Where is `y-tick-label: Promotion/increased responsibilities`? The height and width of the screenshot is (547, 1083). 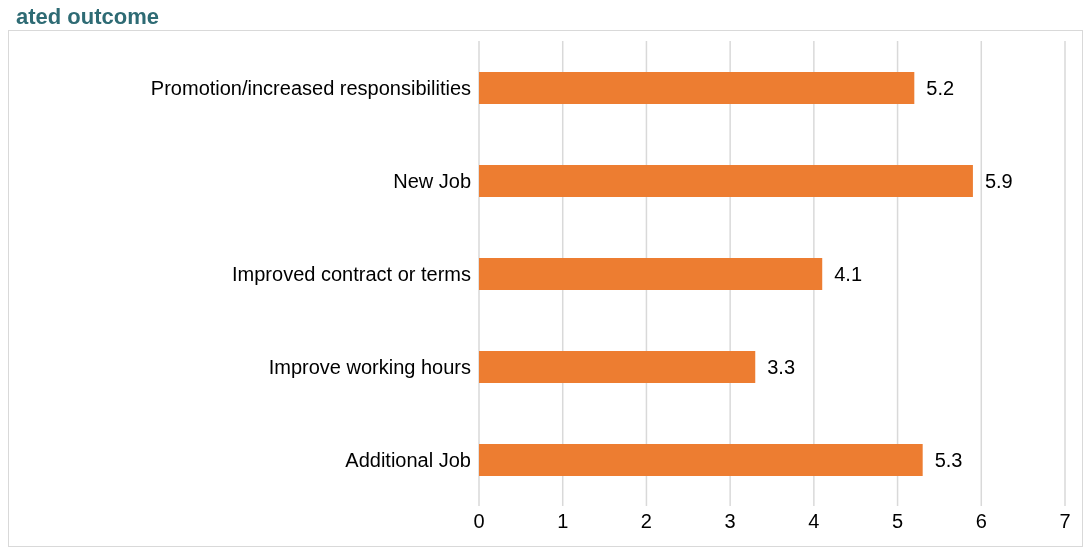
y-tick-label: Promotion/increased responsibilities is located at coordinates (310, 87).